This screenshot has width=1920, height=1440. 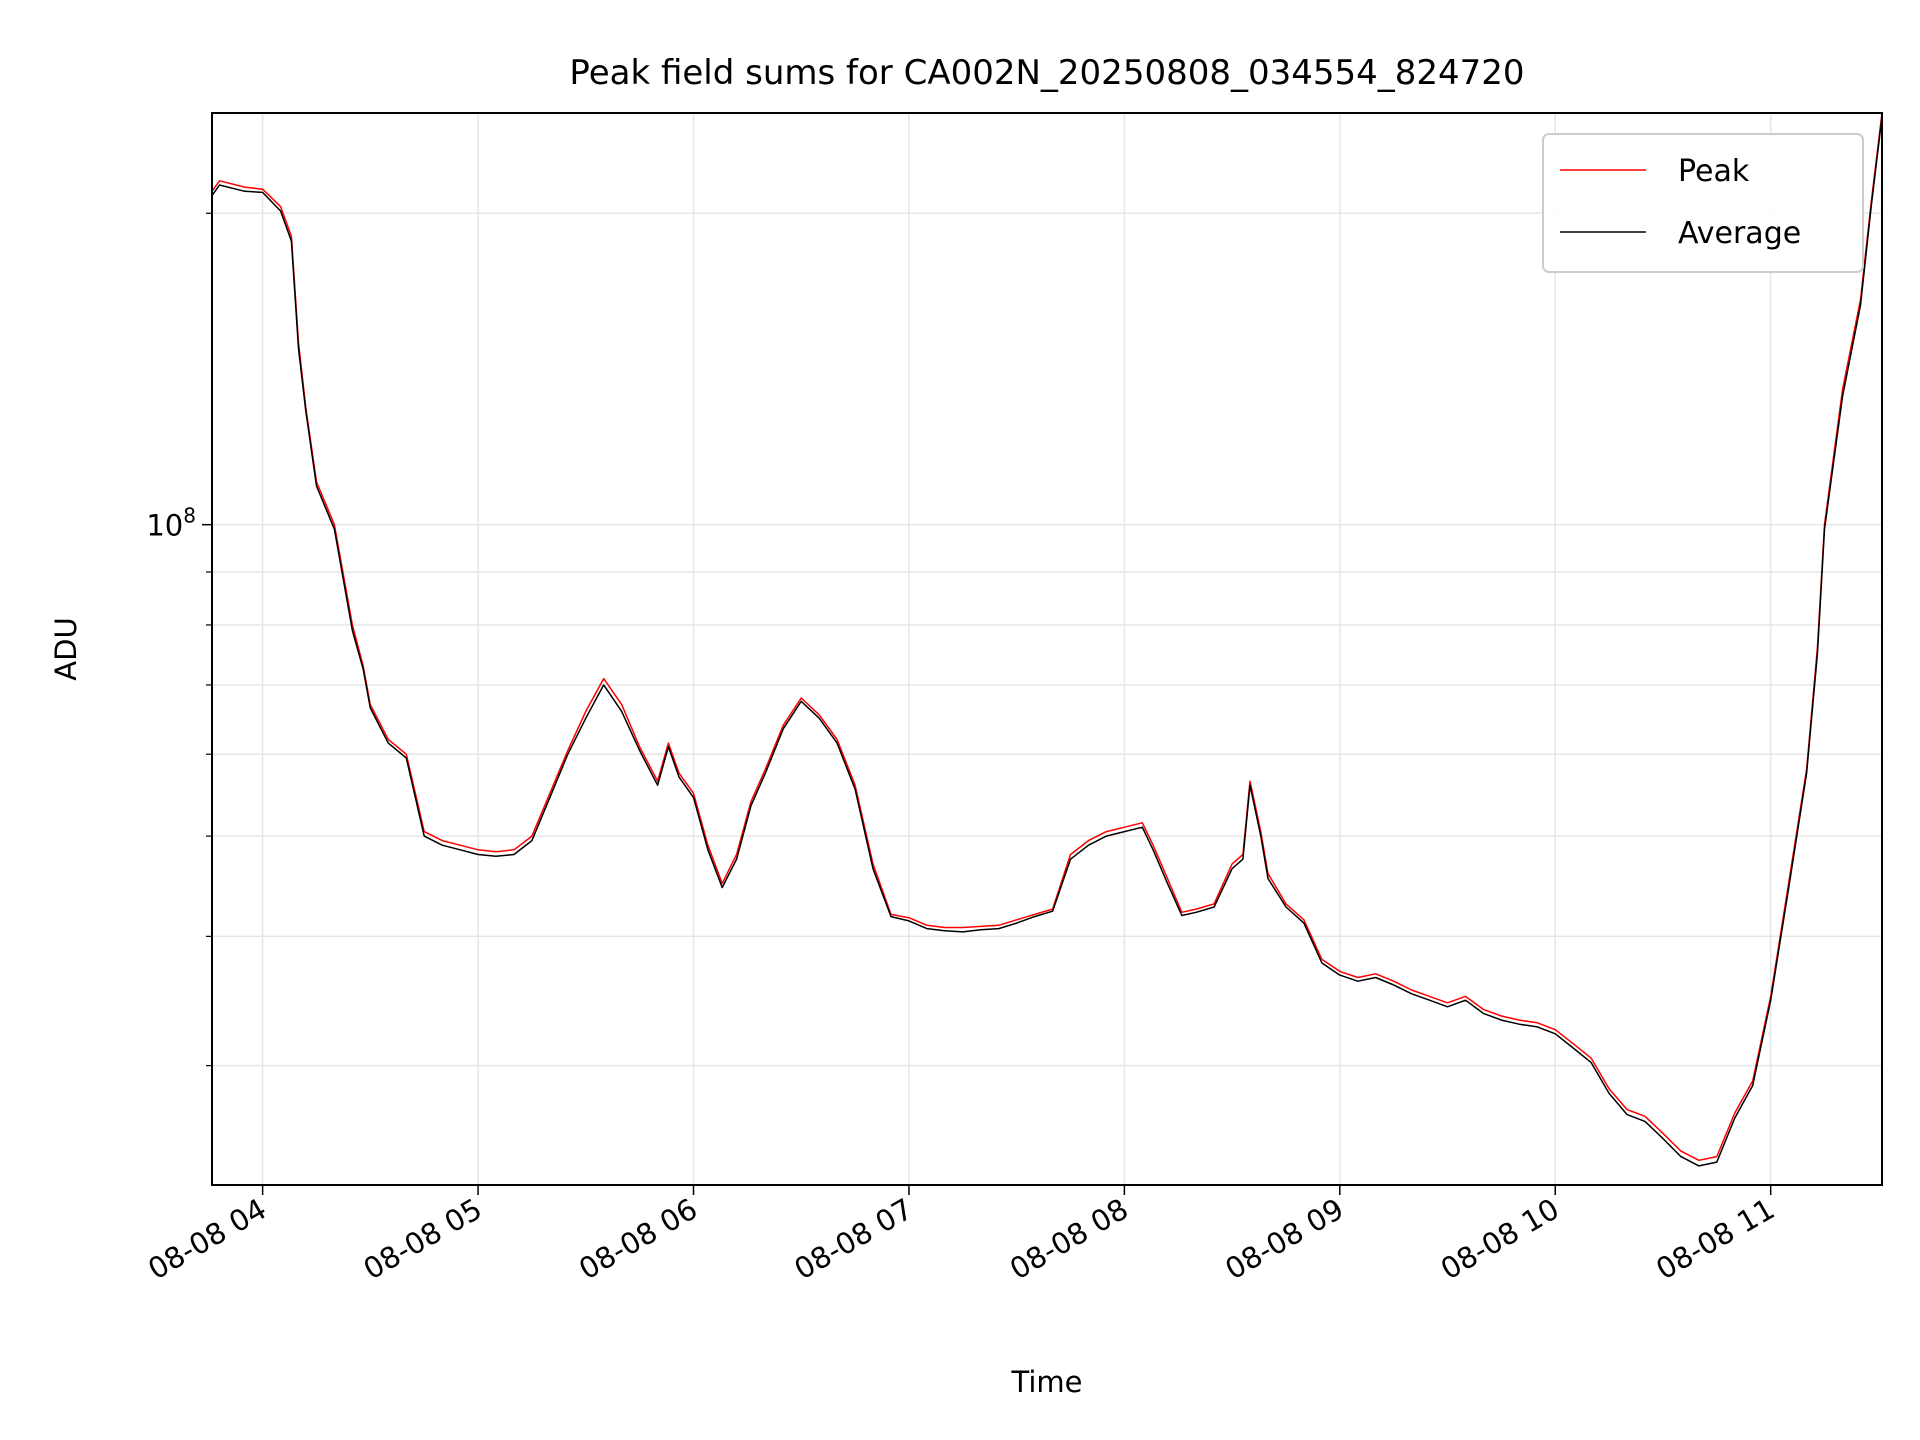 I want to click on legend: Peak Average, so click(x=1703, y=203).